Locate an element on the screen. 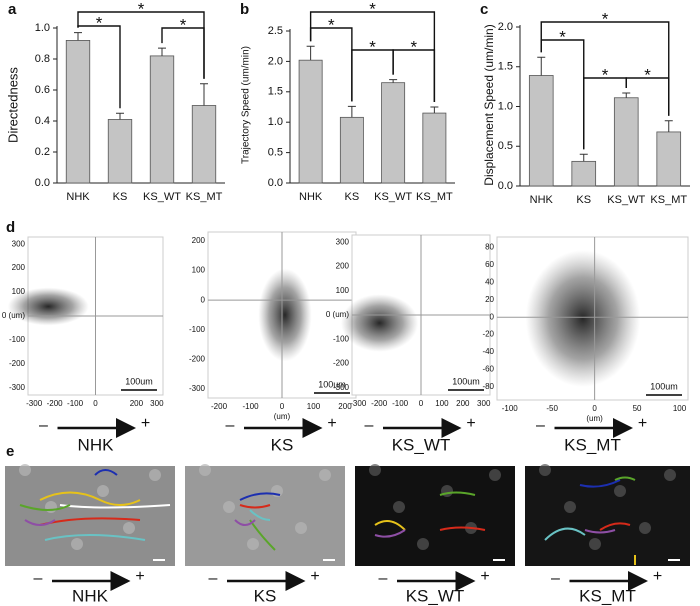 The width and height of the screenshot is (700, 606). y-tick-label: 200 is located at coordinates (343, 266).